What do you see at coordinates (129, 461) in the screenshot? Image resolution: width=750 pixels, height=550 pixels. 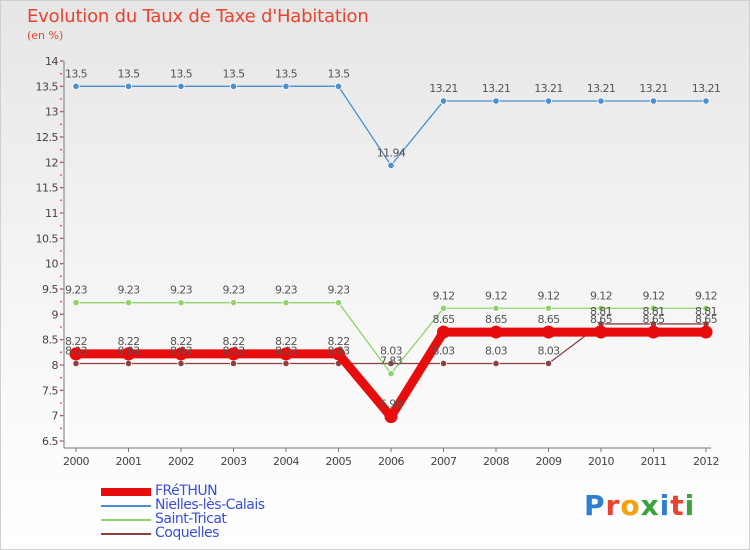 I see `x-tick-label: 2001` at bounding box center [129, 461].